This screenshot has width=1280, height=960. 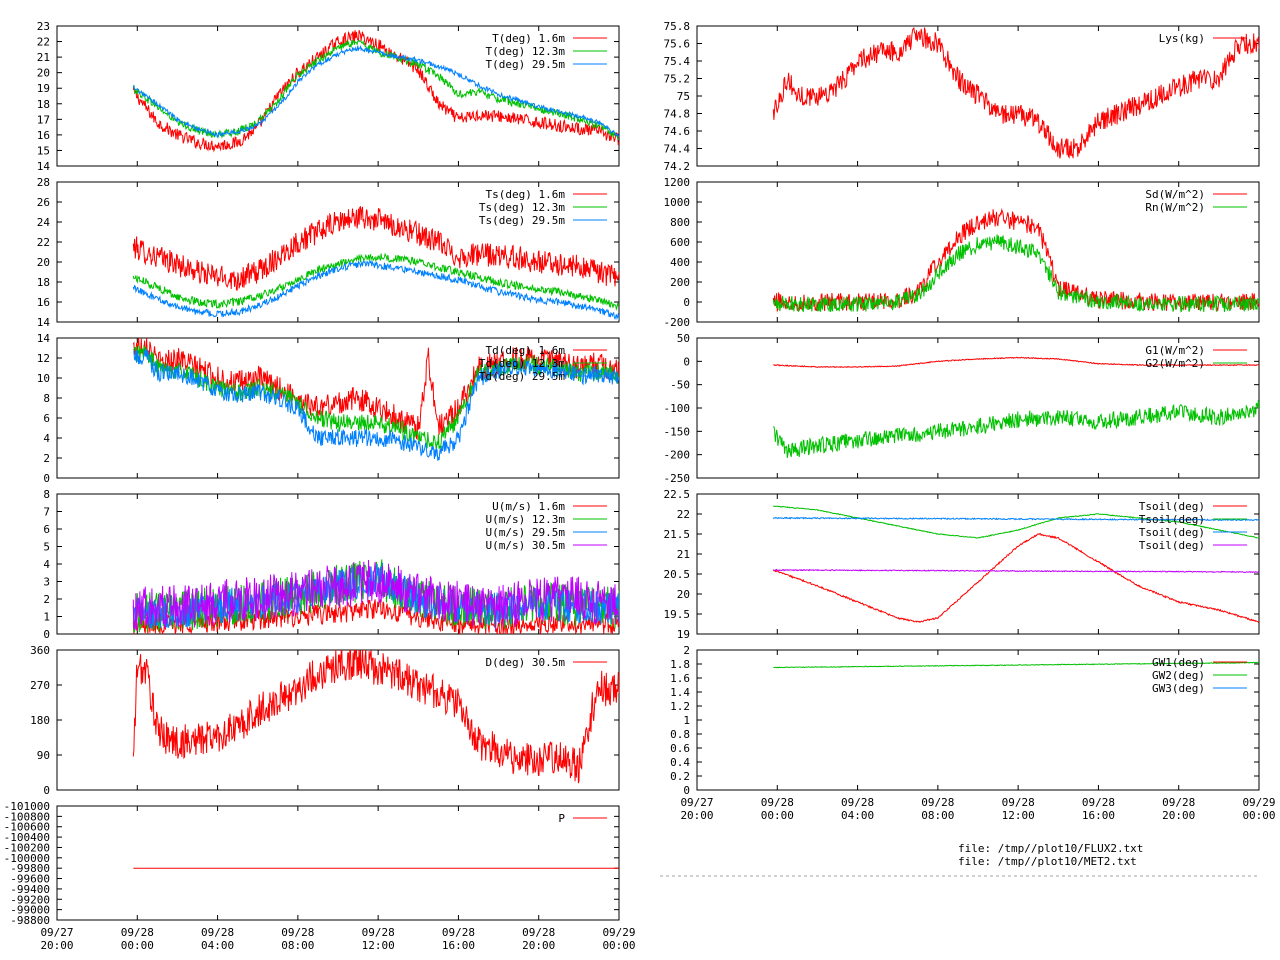 What do you see at coordinates (46, 582) in the screenshot?
I see `y-tick-label: 3` at bounding box center [46, 582].